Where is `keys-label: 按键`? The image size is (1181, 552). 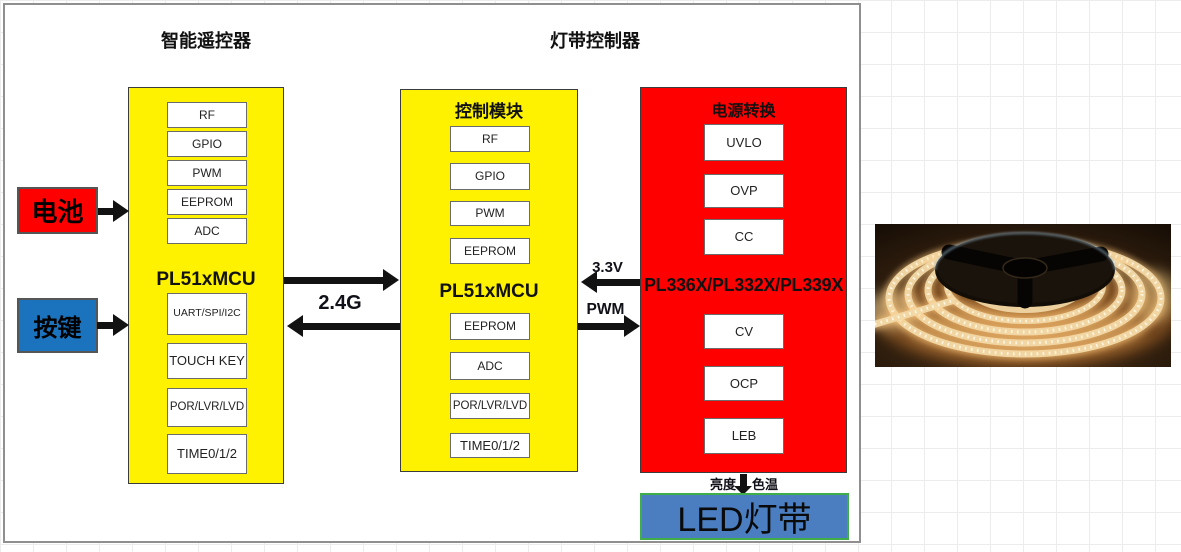
keys-label: 按键 is located at coordinates (57, 328).